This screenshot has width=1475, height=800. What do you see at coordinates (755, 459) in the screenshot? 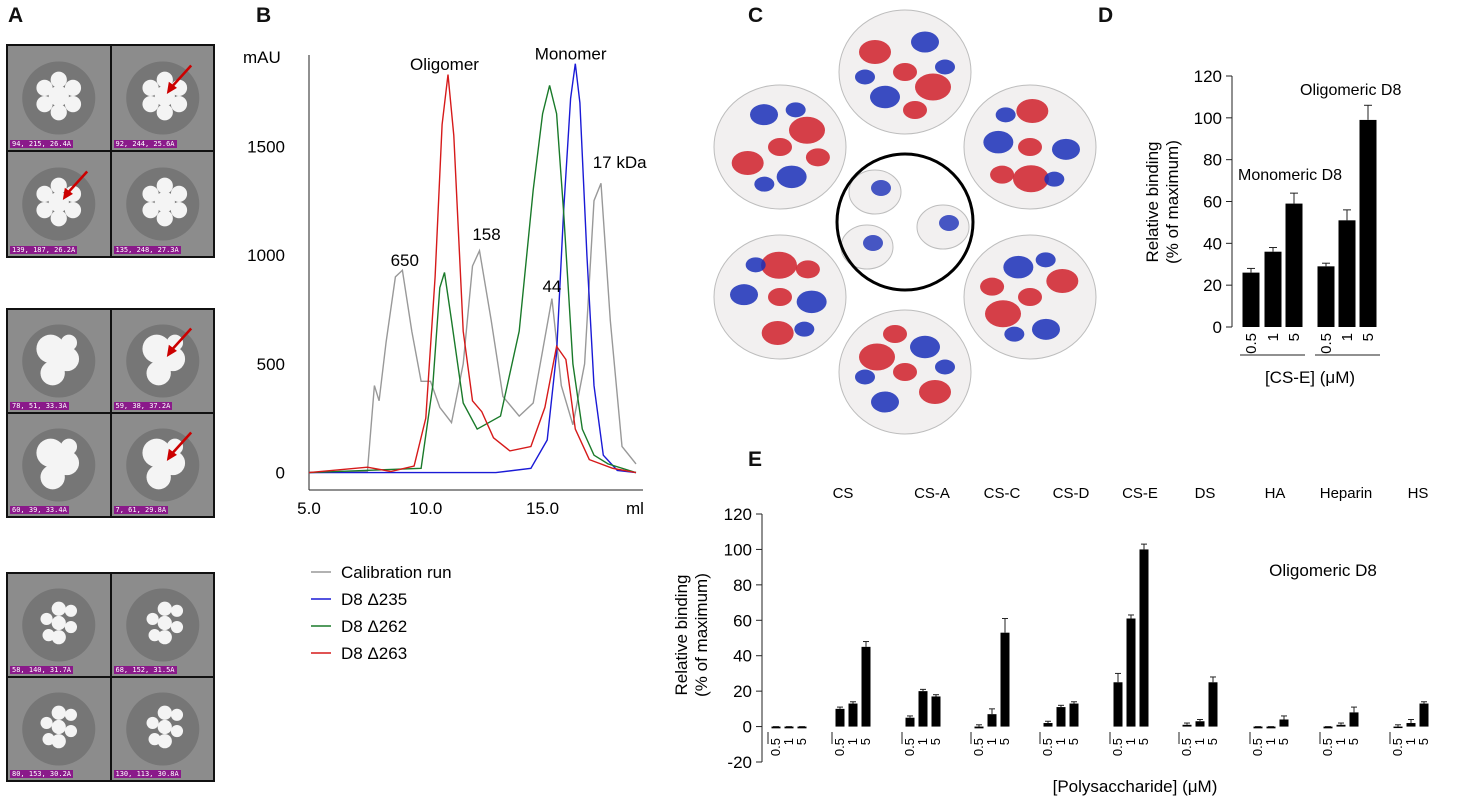
I see `panel-letter-e: E` at bounding box center [755, 459].